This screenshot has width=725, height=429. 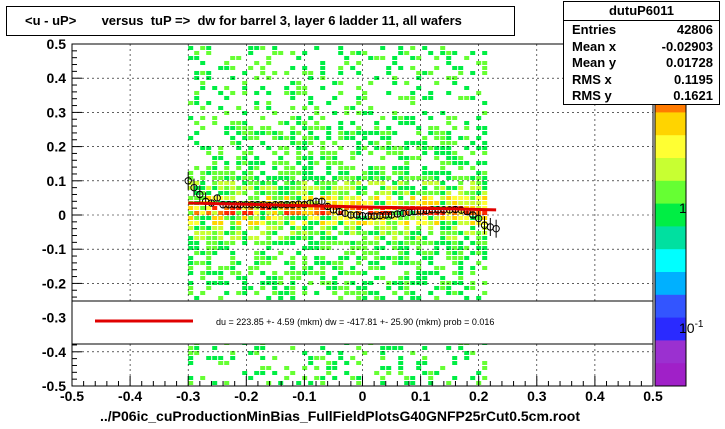 I want to click on stat-value: 0.01728, so click(x=689, y=62).